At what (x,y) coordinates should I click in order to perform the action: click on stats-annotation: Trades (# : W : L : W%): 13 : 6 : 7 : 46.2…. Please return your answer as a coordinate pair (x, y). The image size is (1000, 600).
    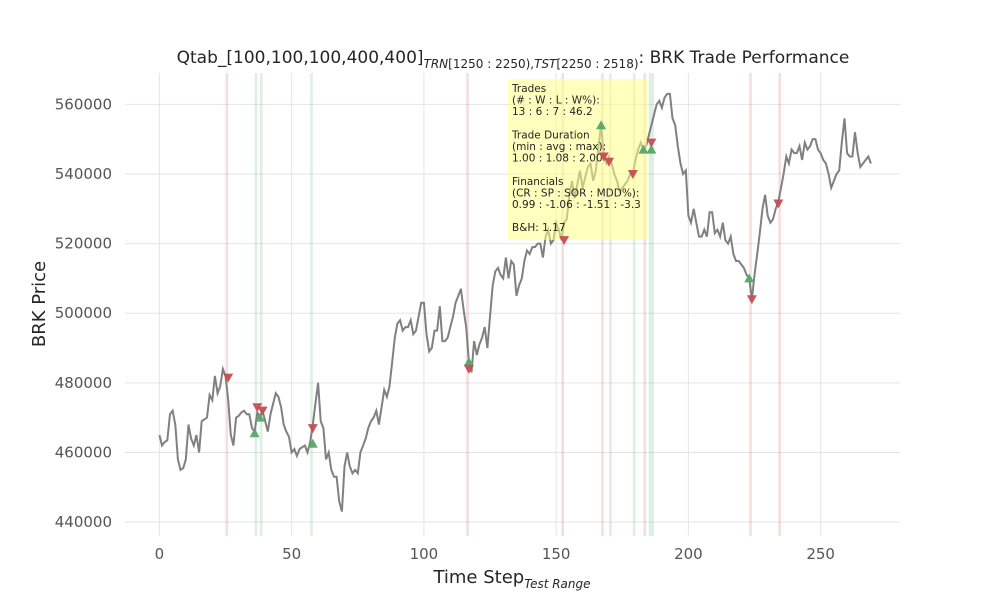
    Looking at the image, I should click on (577, 159).